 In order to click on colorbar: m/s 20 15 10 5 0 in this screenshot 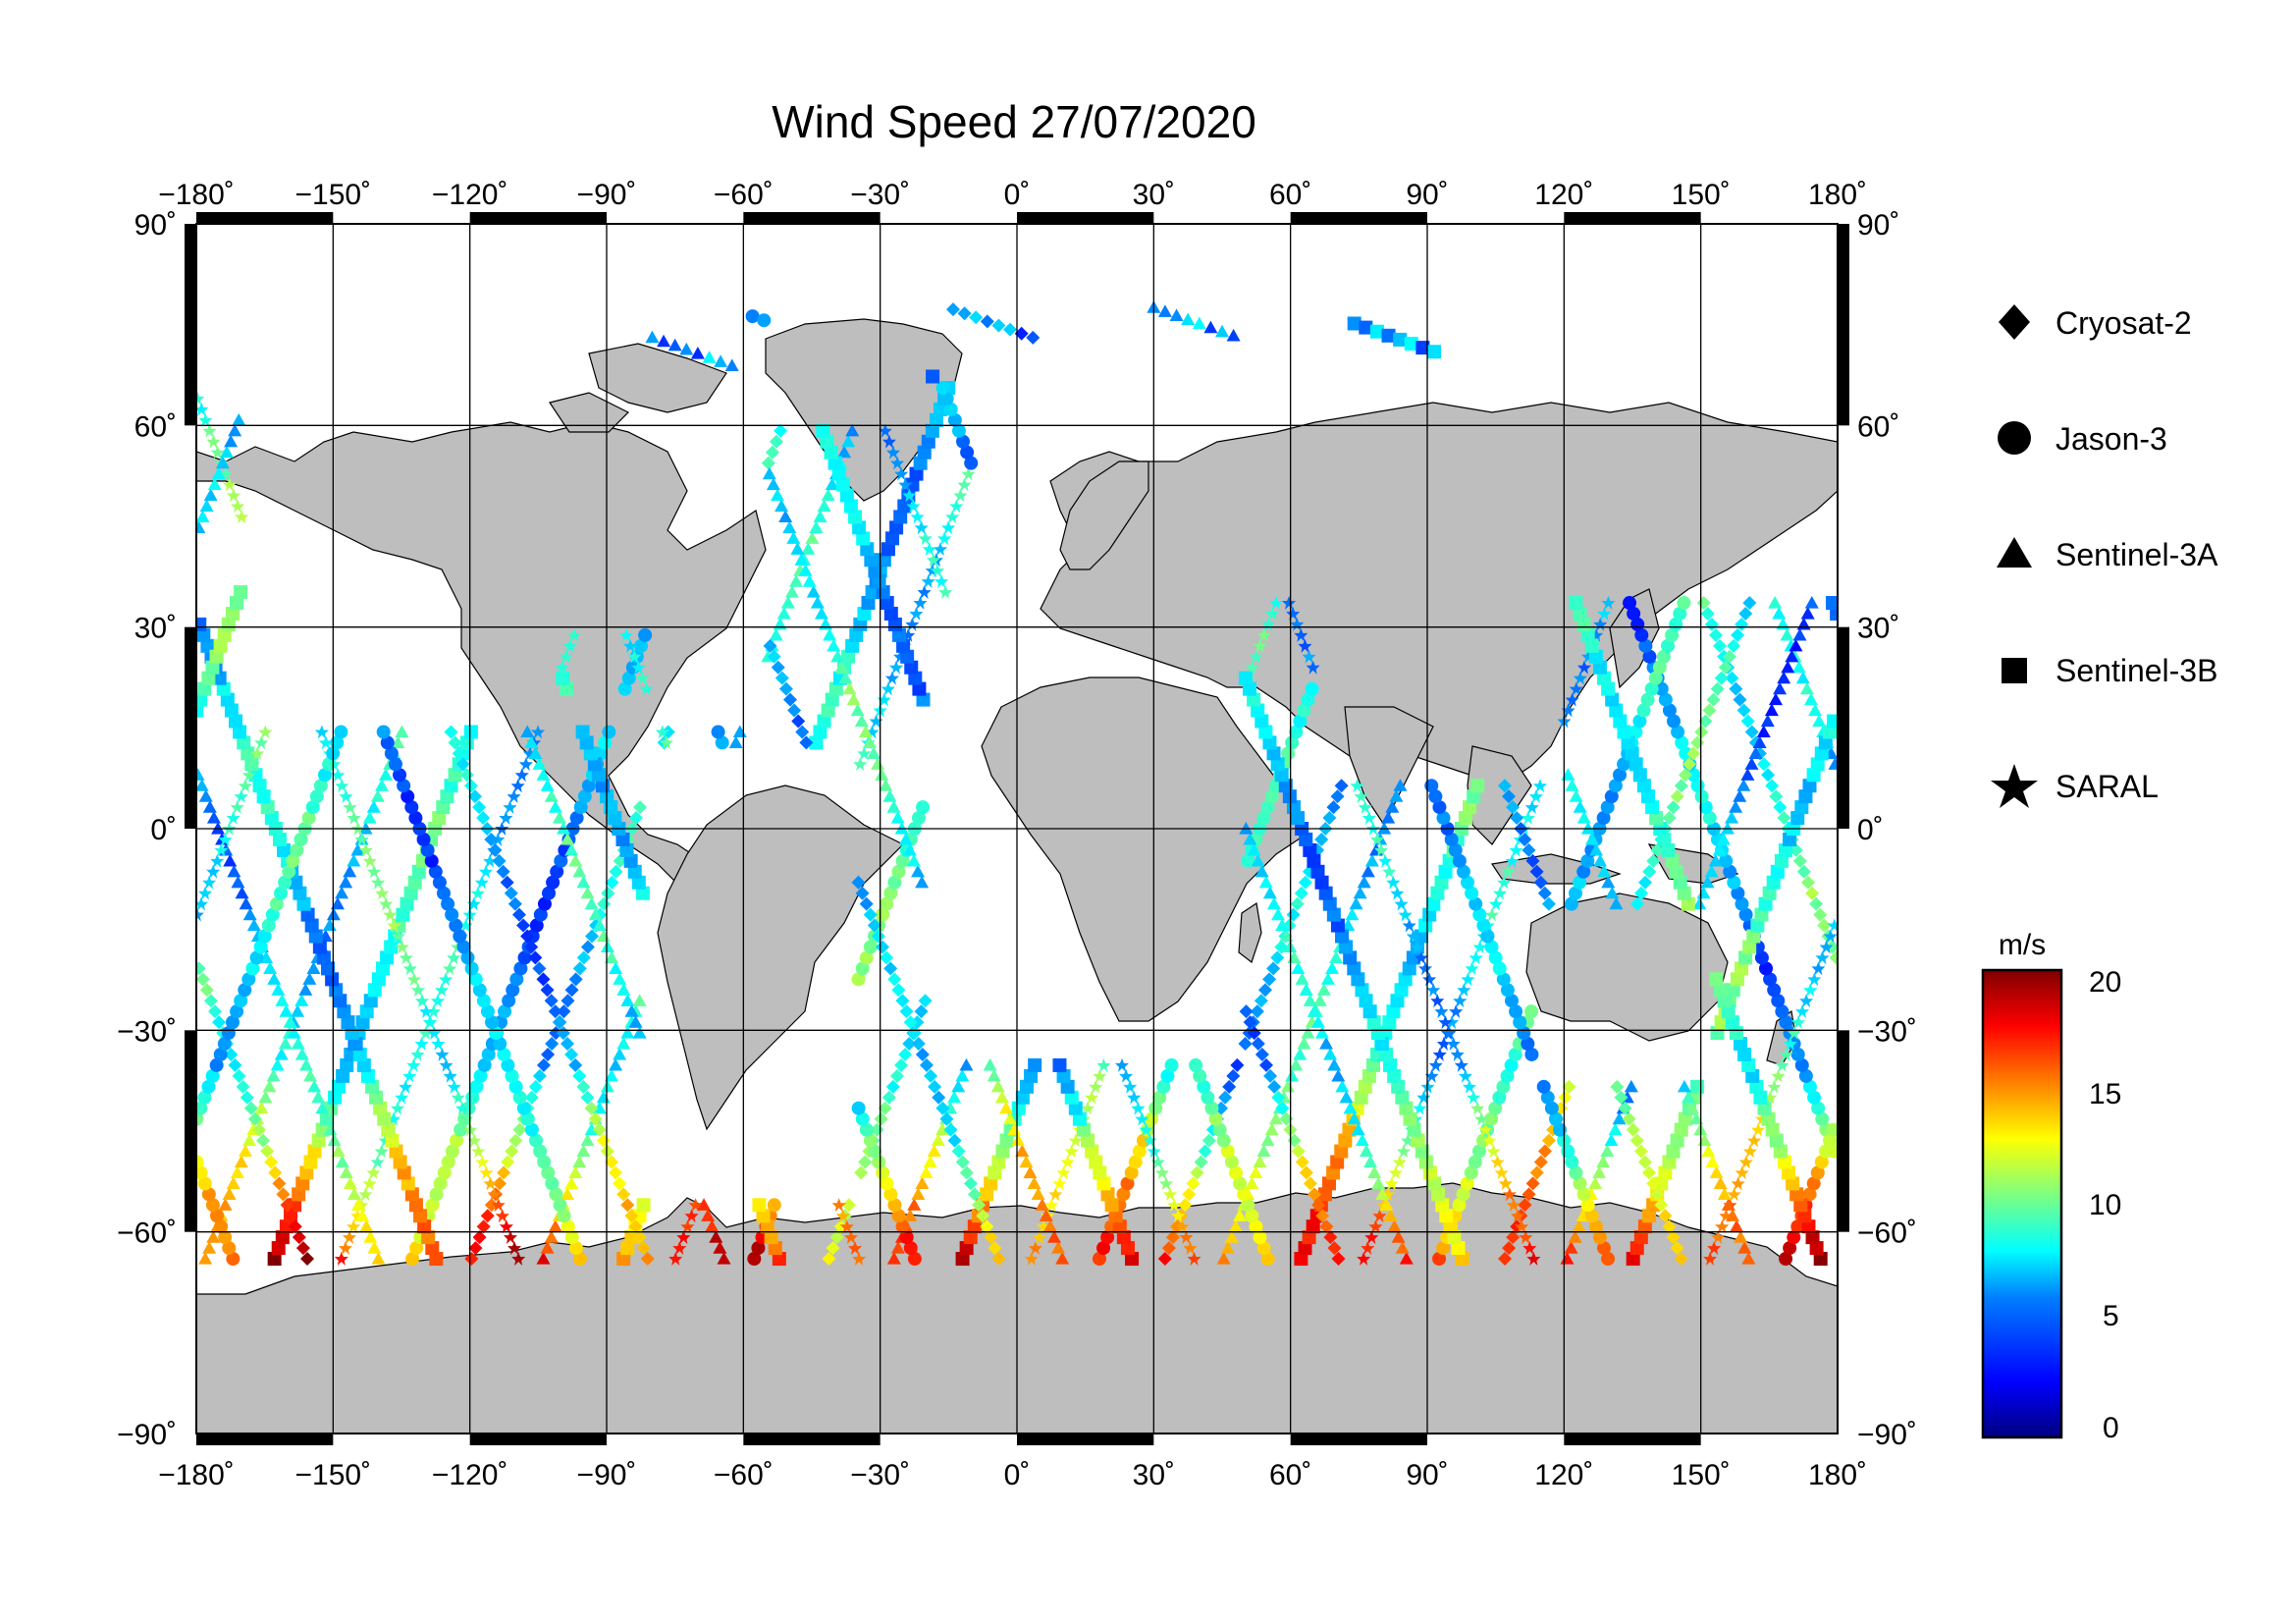, I will do `click(2051, 1186)`.